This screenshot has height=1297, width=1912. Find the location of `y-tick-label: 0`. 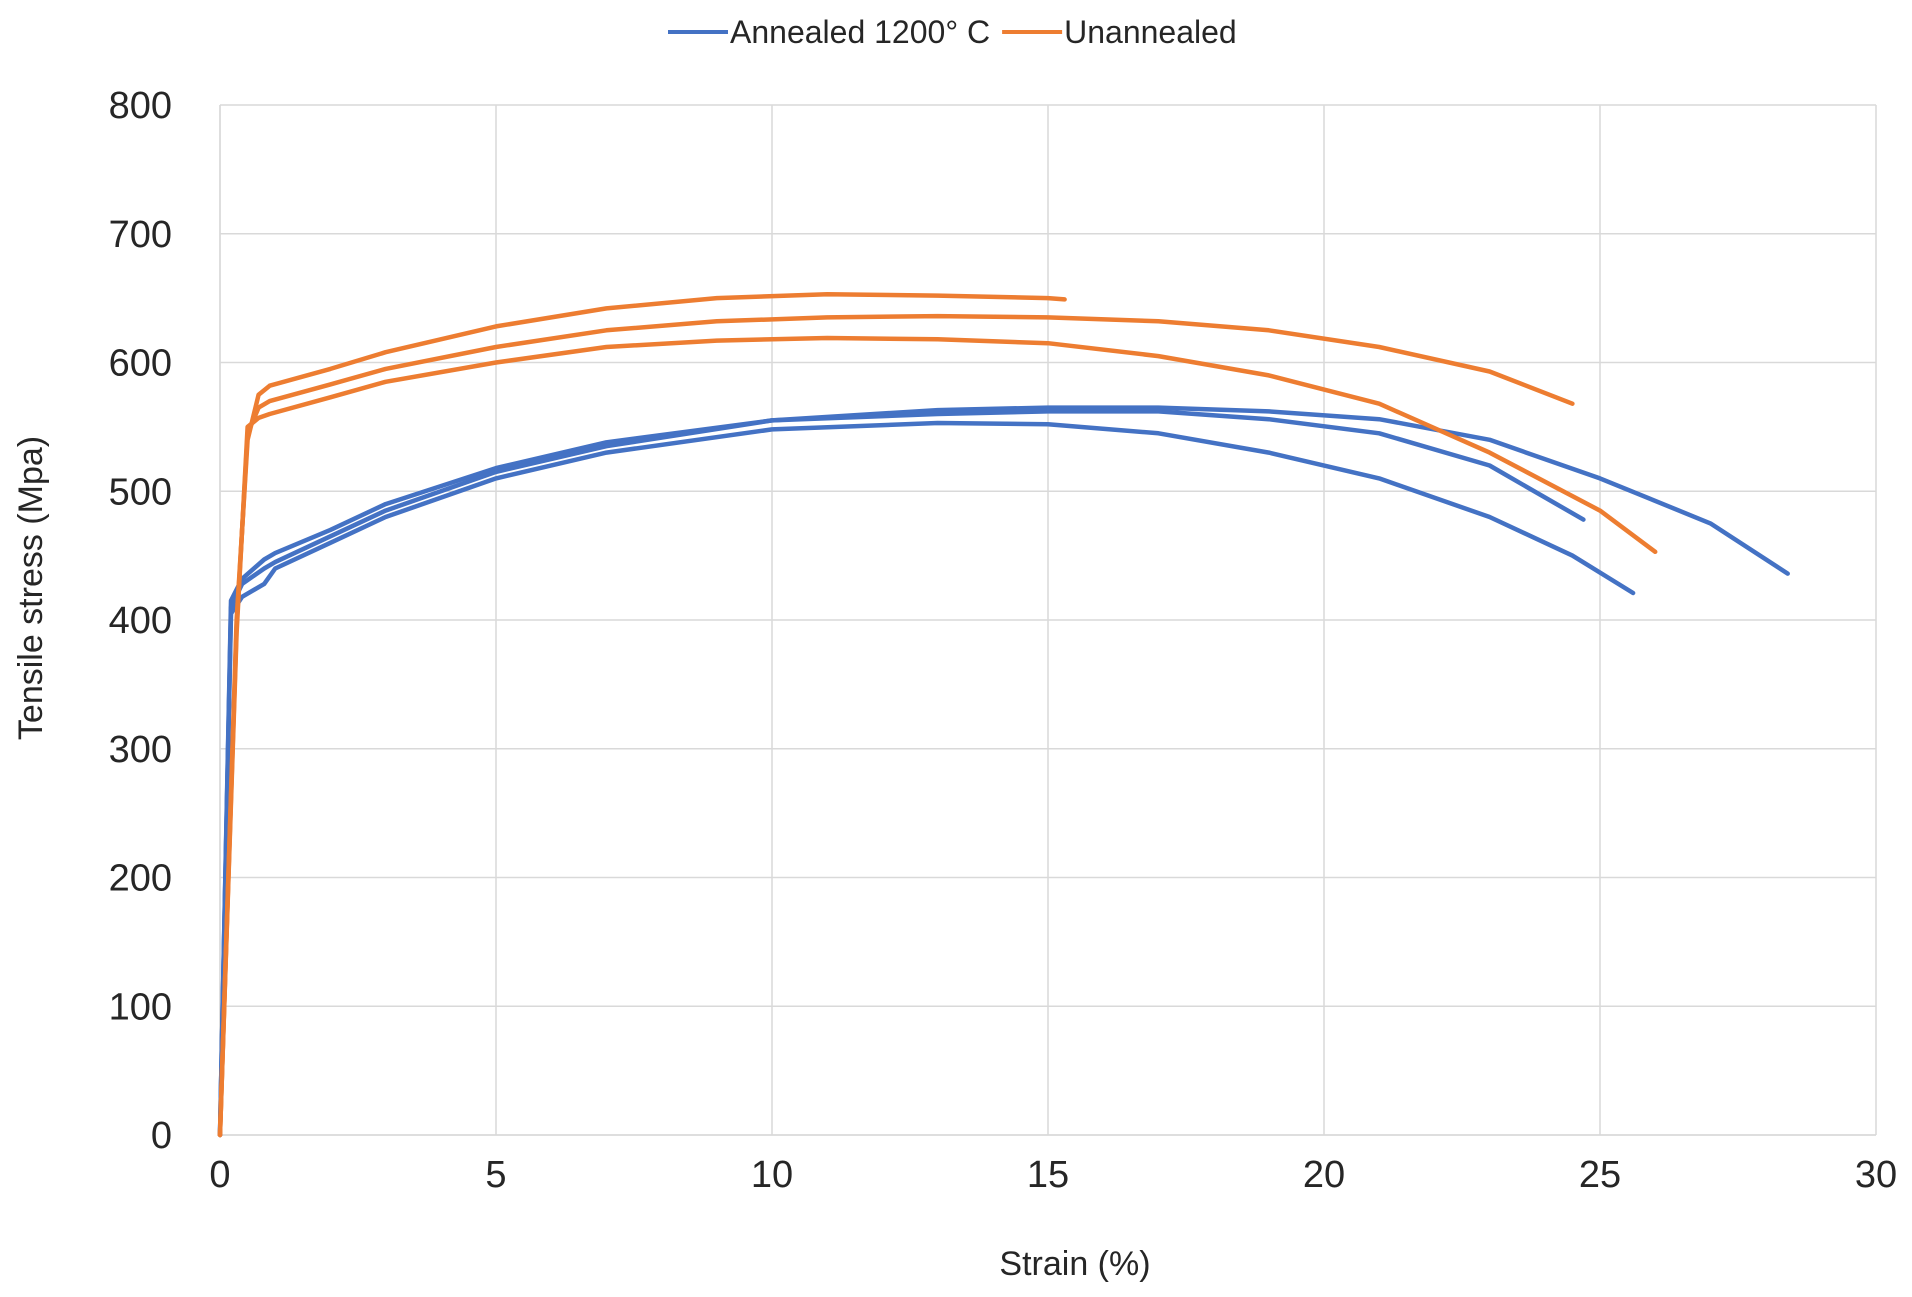

y-tick-label: 0 is located at coordinates (161, 1136).